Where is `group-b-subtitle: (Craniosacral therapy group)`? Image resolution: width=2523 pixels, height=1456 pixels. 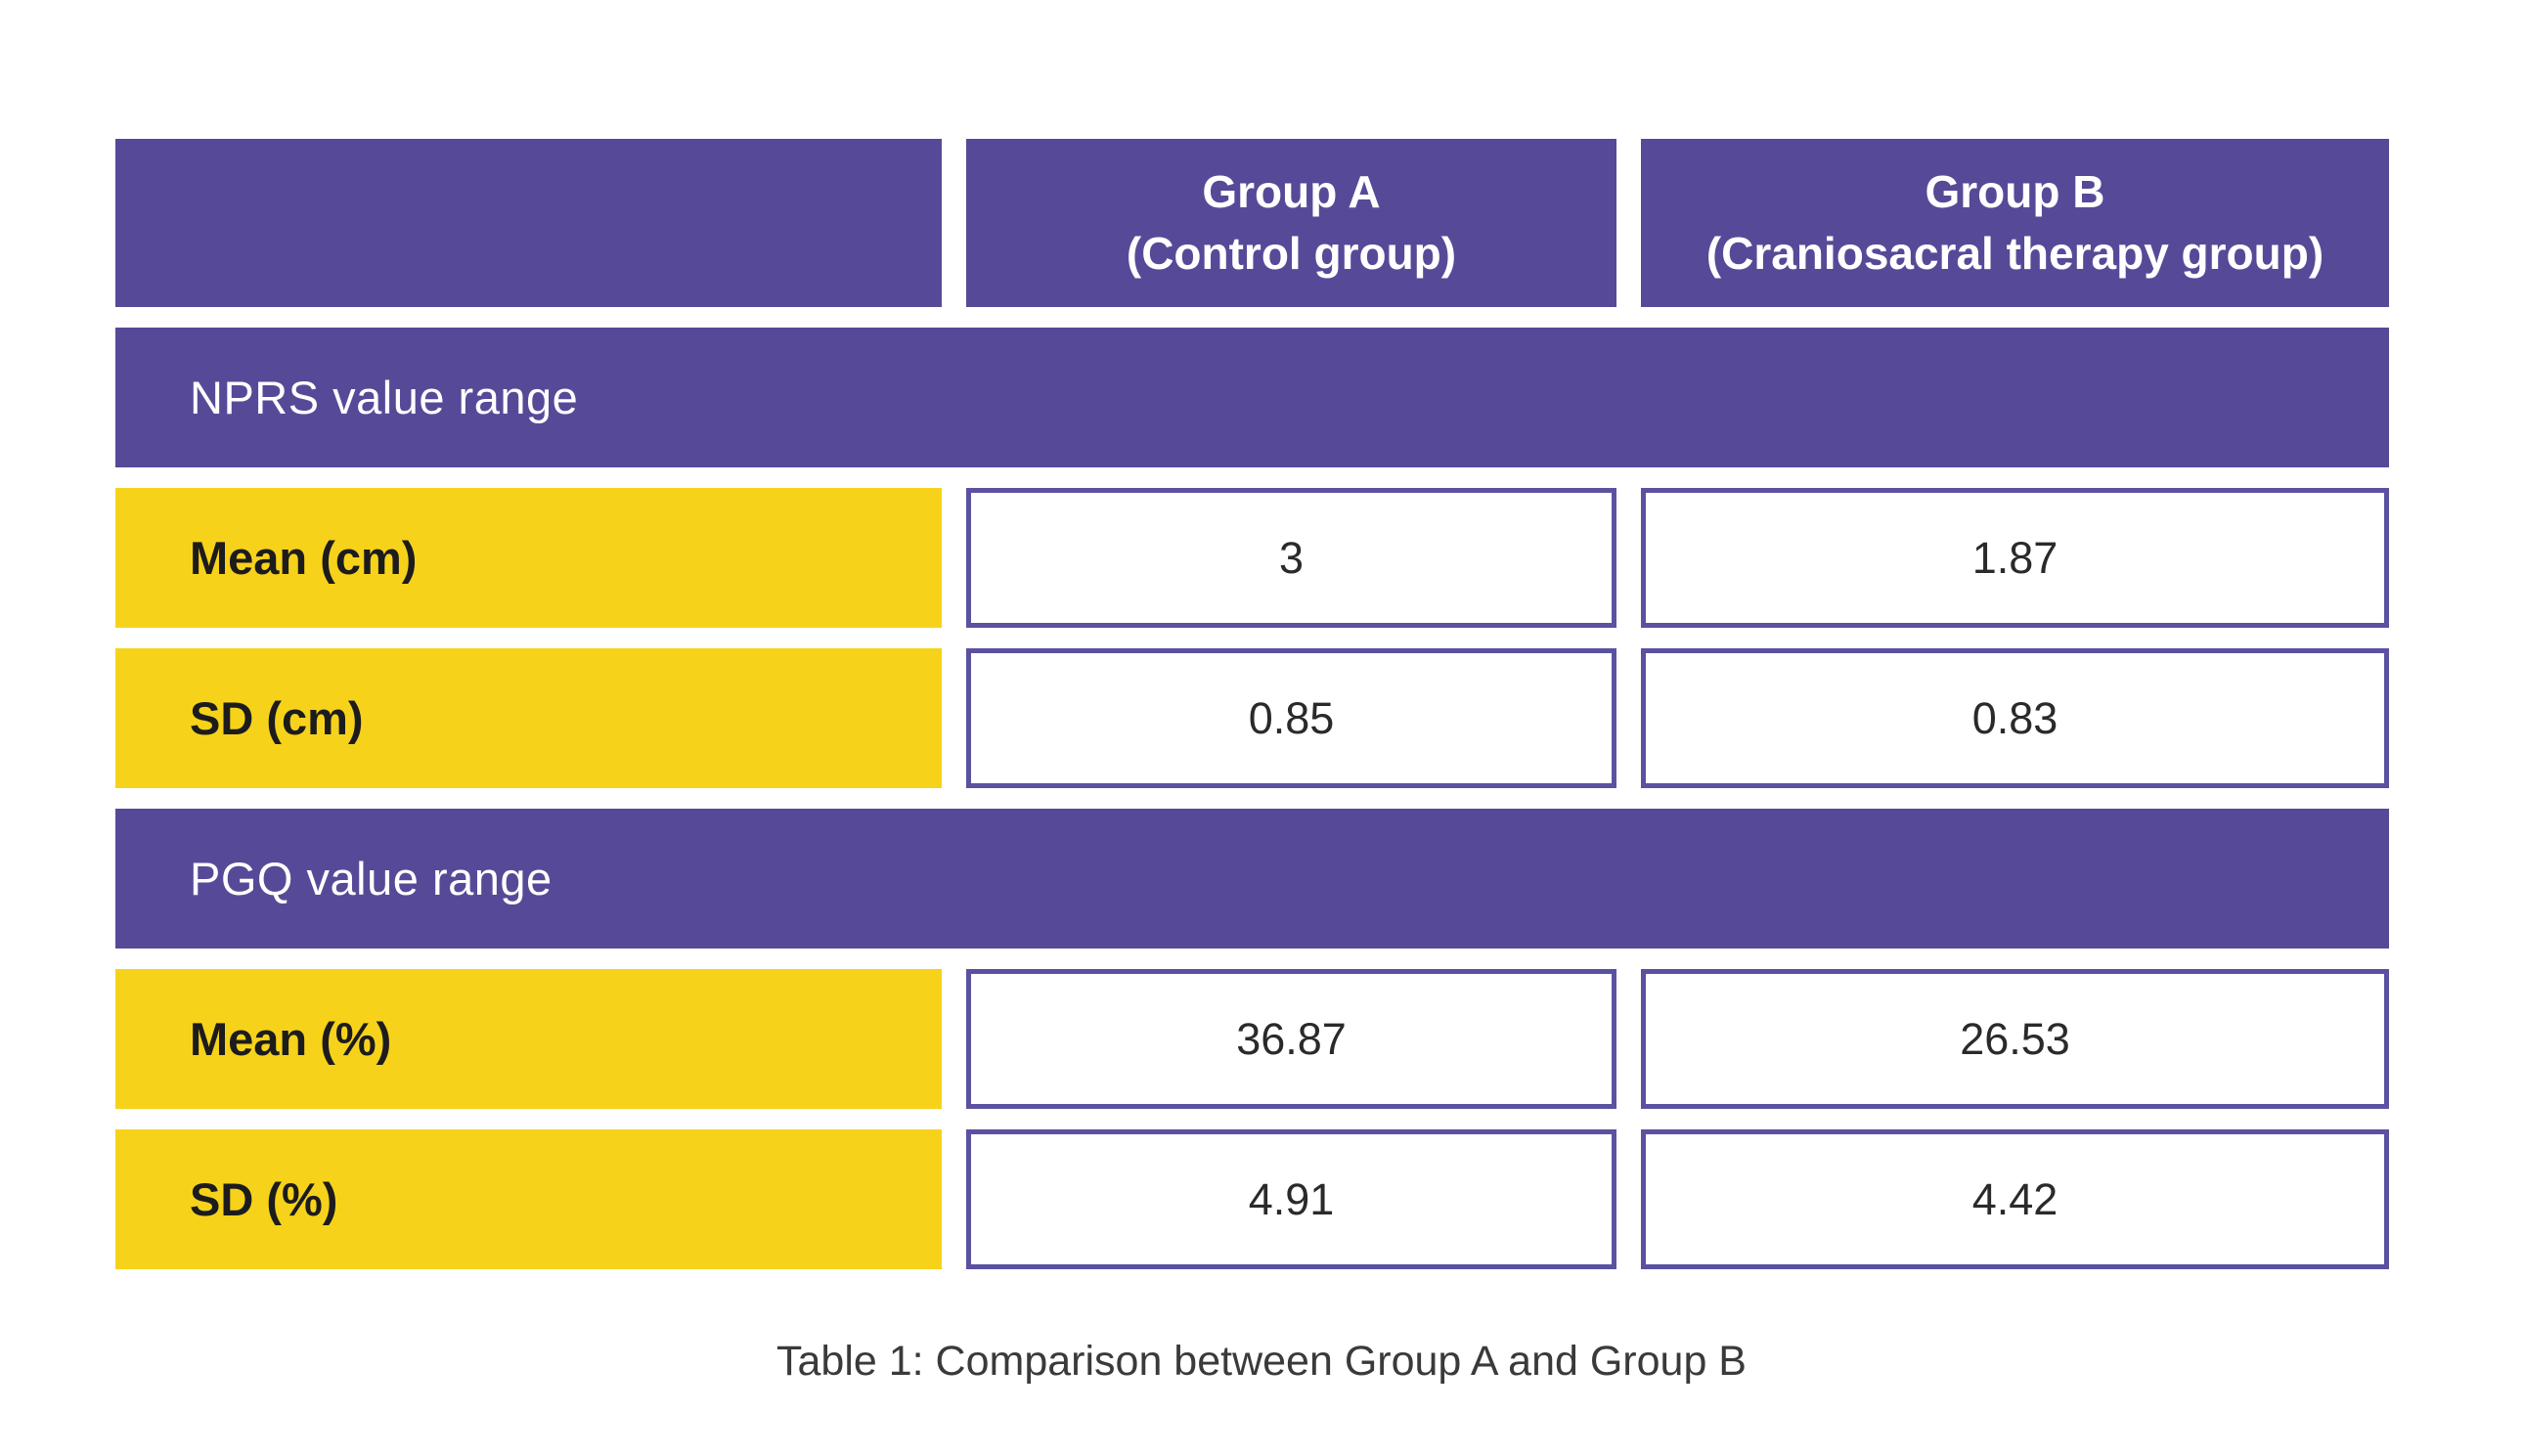 group-b-subtitle: (Craniosacral therapy group) is located at coordinates (2015, 253).